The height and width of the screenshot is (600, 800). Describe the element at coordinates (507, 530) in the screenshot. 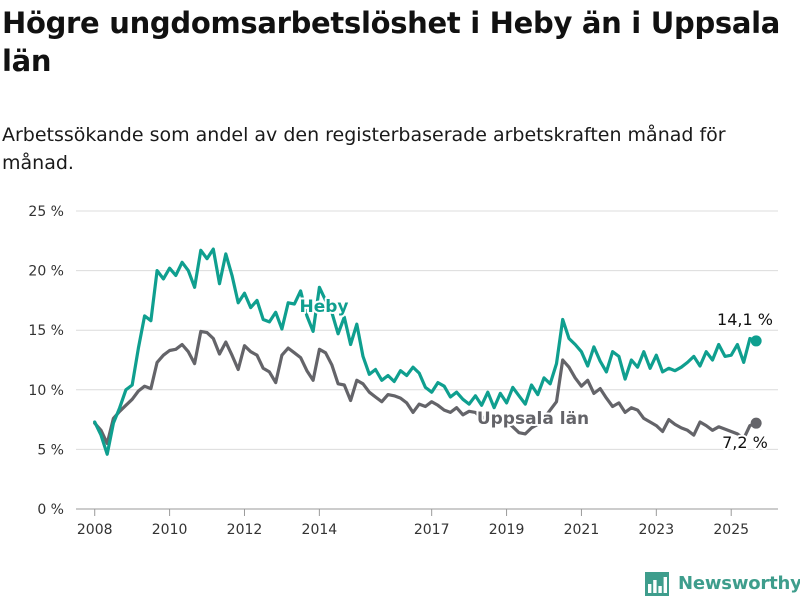

I see `x-tick-label: 2019` at that location.